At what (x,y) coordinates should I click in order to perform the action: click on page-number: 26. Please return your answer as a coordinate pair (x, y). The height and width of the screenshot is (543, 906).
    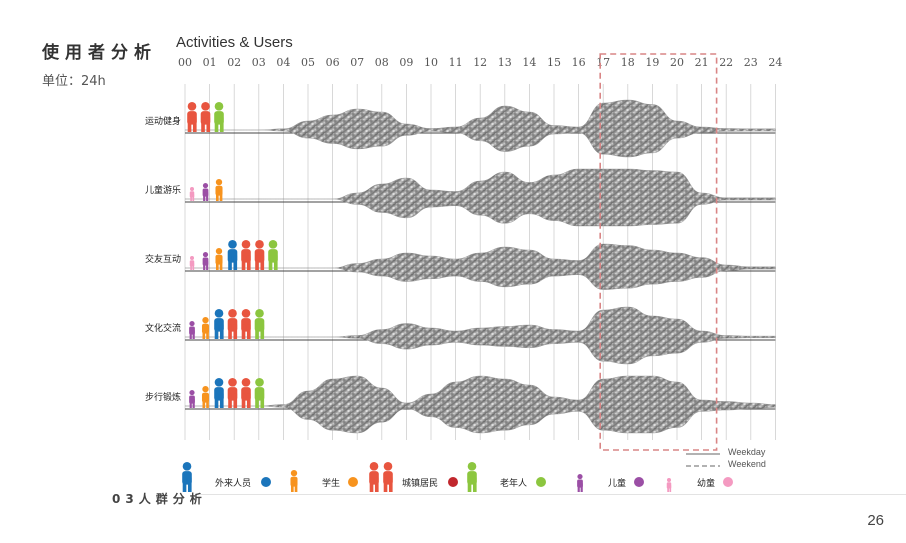
    Looking at the image, I should click on (875, 520).